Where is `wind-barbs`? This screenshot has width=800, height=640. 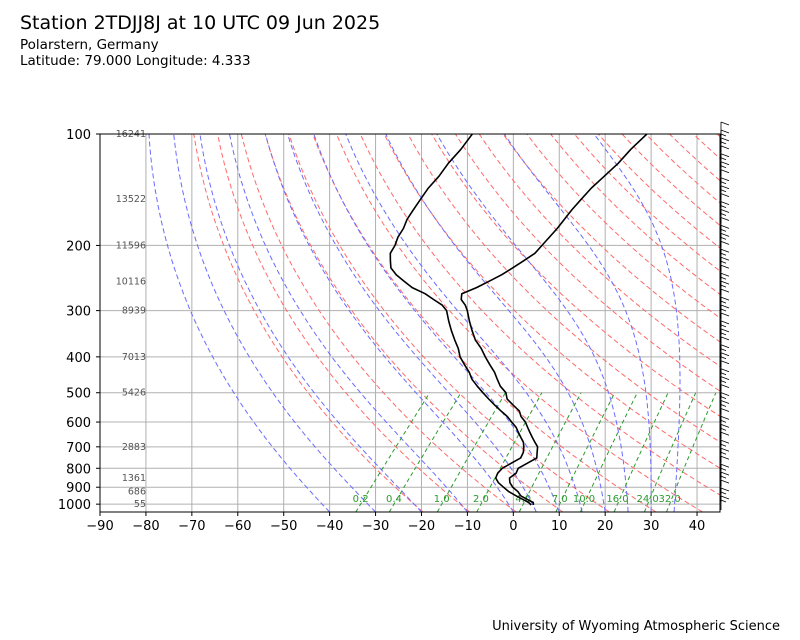
wind-barbs is located at coordinates (725, 315).